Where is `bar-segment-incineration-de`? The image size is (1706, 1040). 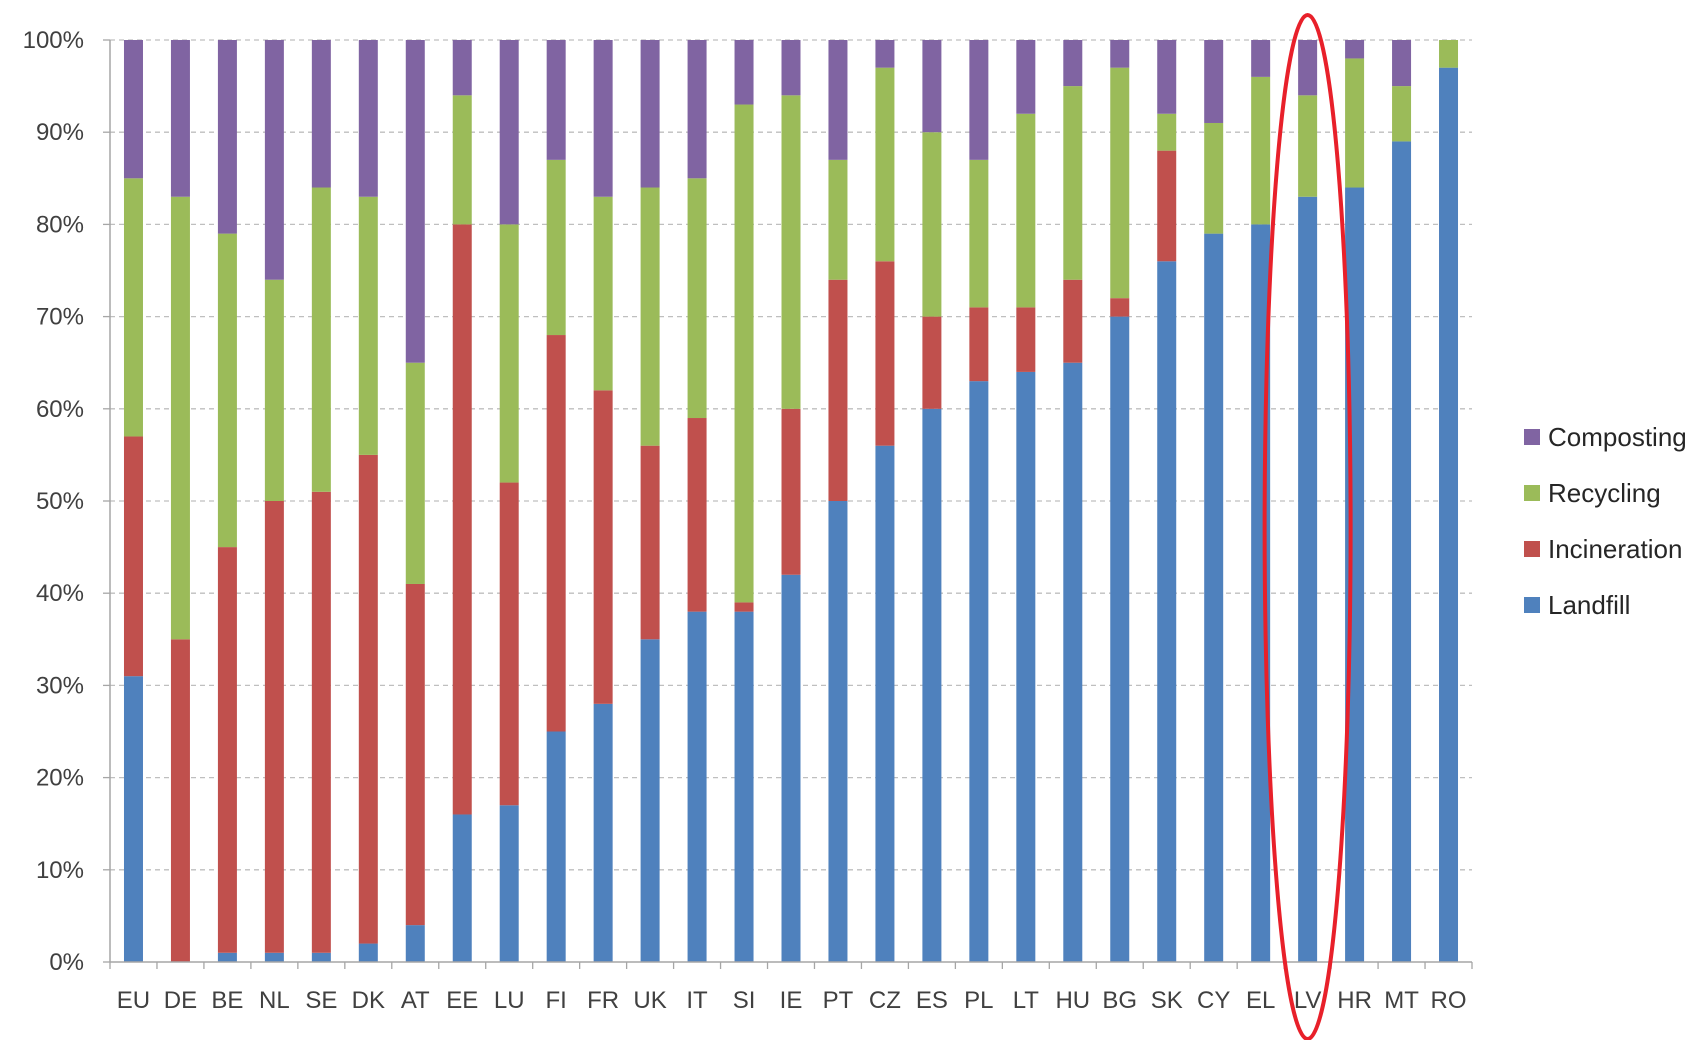
bar-segment-incineration-de is located at coordinates (180, 800).